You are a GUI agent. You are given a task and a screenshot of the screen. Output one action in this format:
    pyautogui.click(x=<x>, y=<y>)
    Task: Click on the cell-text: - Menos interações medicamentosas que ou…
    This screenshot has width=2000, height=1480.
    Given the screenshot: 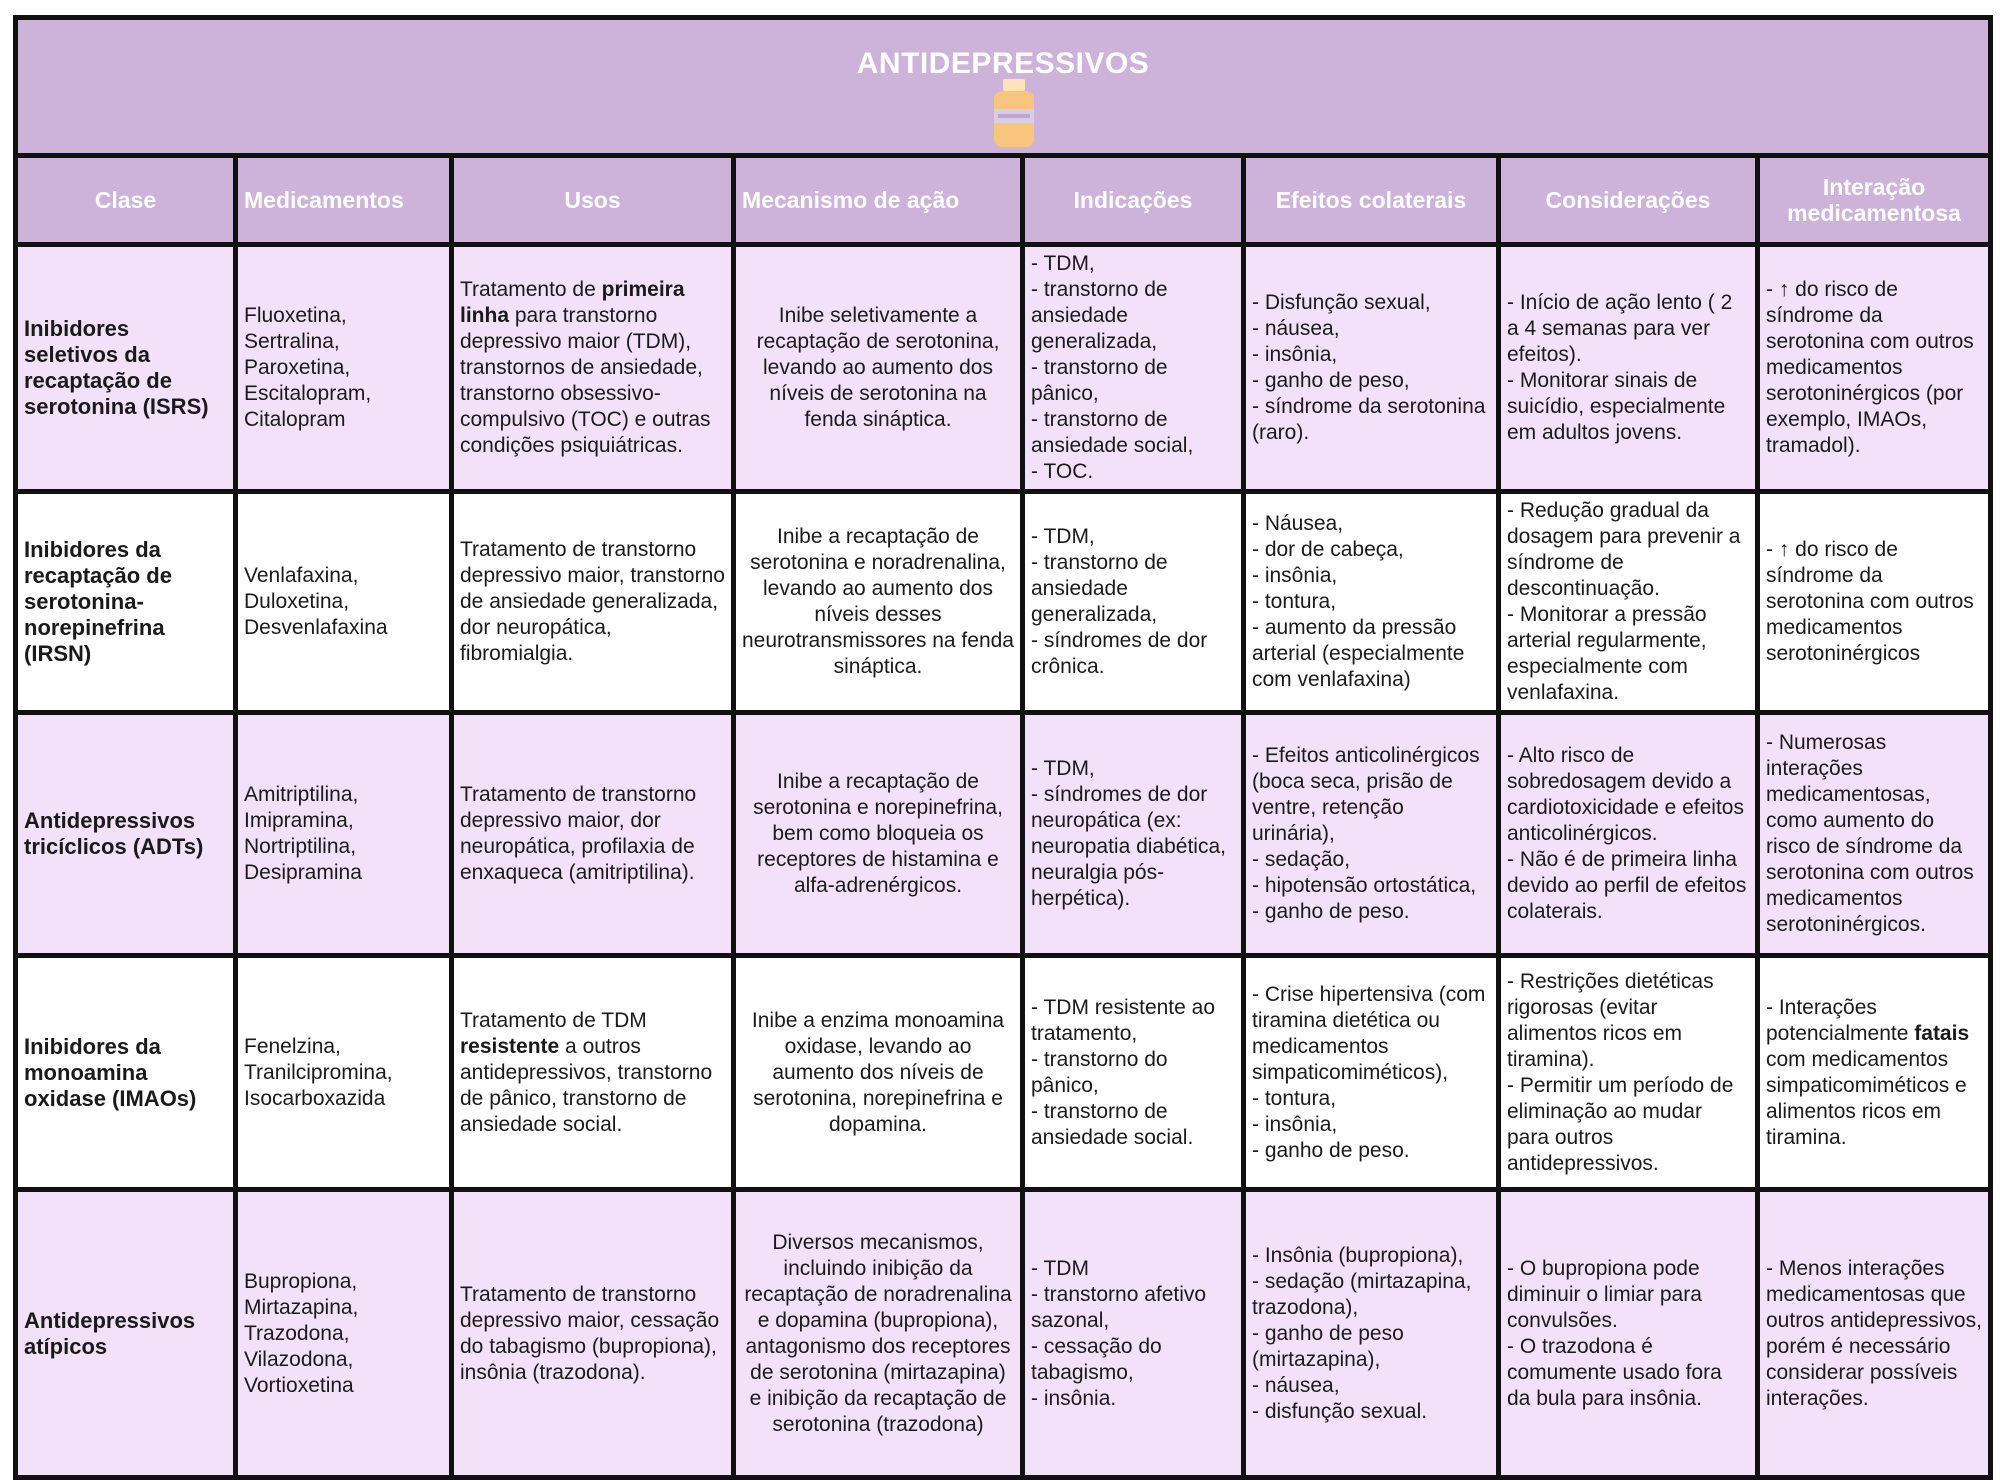 What is the action you would take?
    pyautogui.click(x=1874, y=1333)
    